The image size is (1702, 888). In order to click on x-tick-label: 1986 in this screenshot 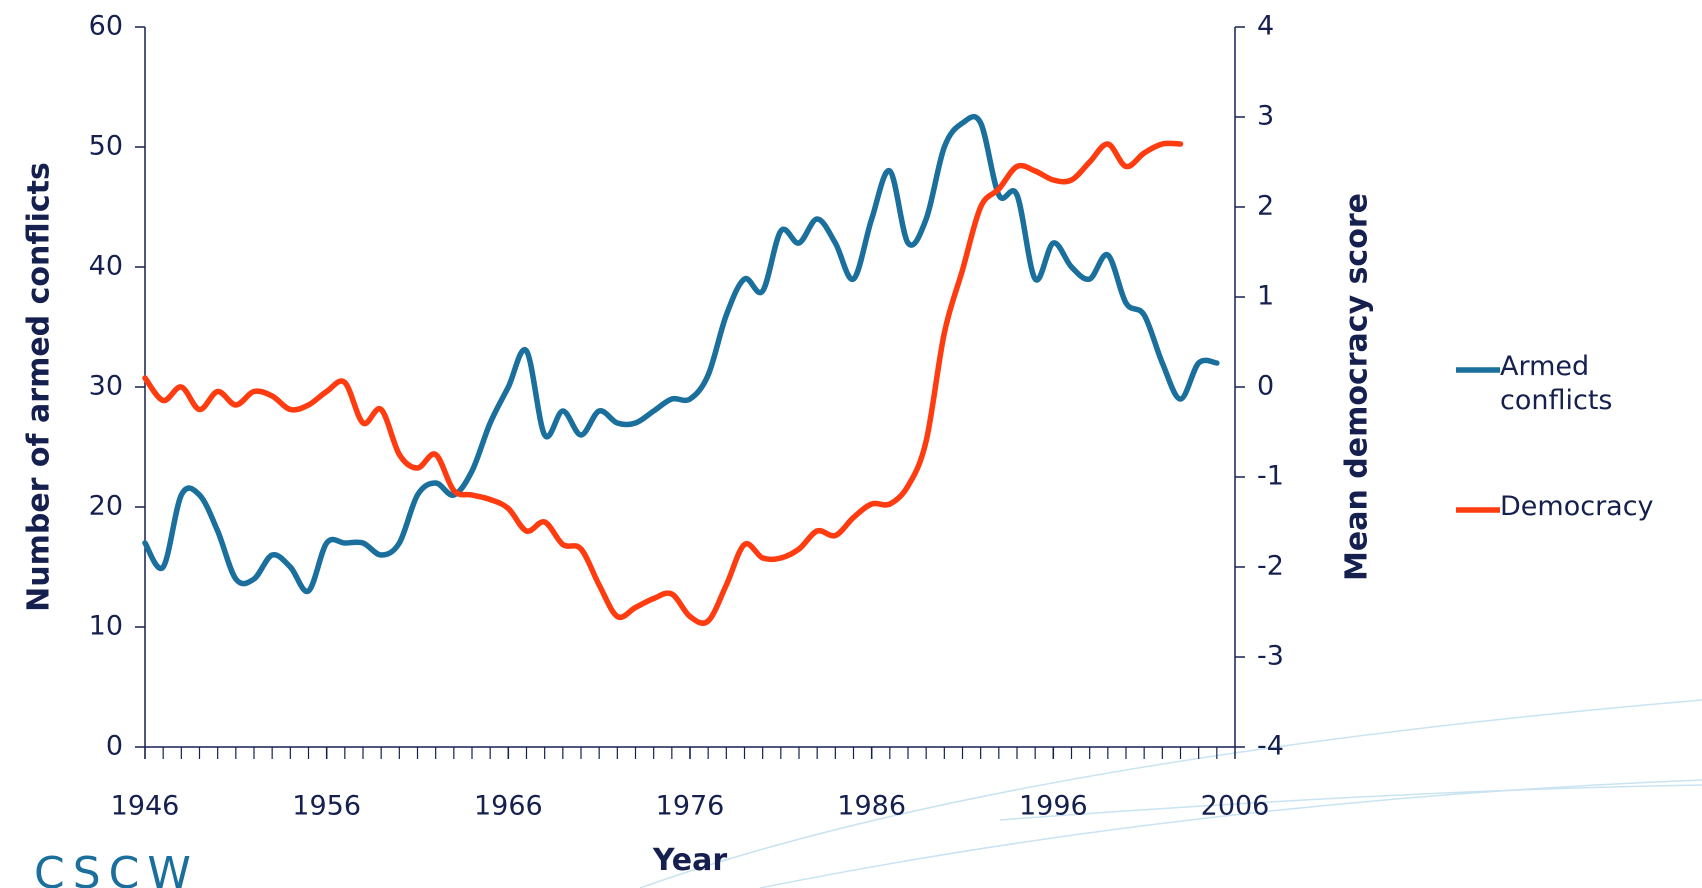, I will do `click(871, 806)`.